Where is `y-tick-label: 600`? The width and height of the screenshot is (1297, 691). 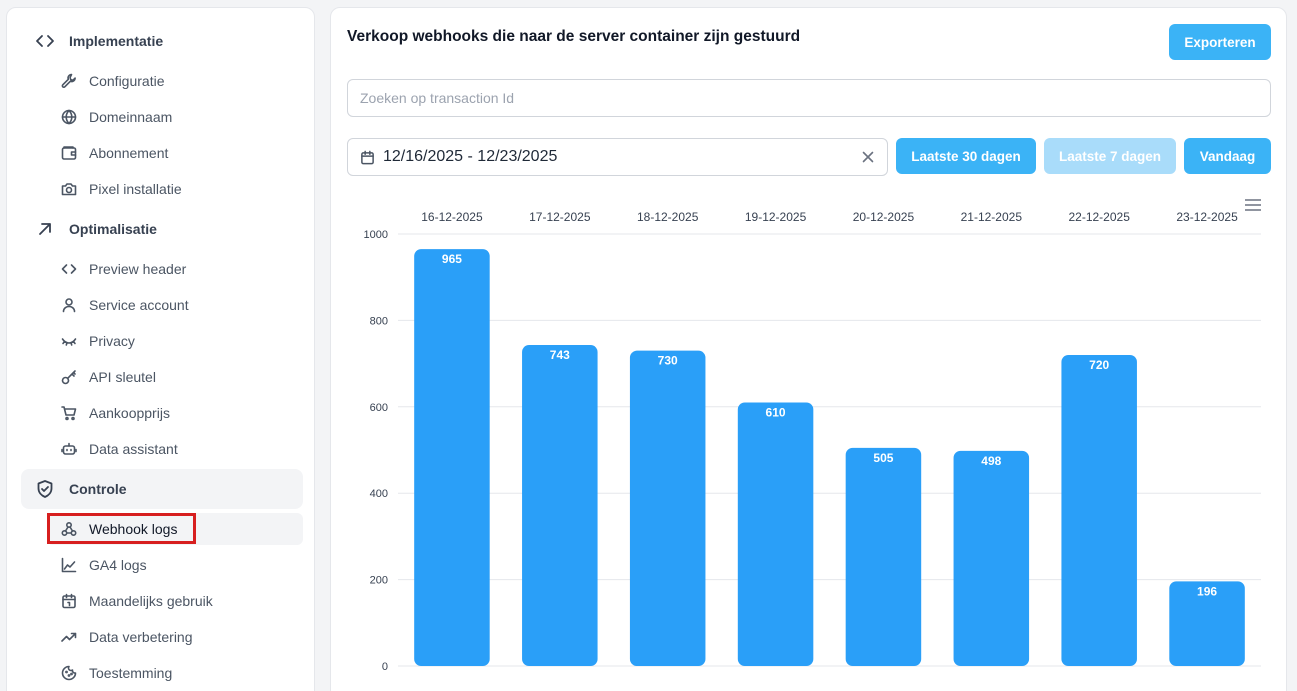
y-tick-label: 600 is located at coordinates (379, 408).